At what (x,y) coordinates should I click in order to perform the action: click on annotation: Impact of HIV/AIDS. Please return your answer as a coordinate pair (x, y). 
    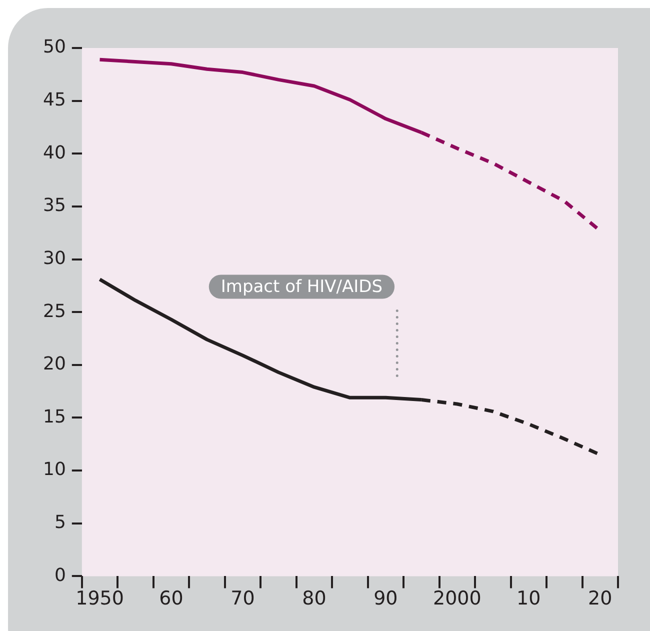
    Looking at the image, I should click on (301, 287).